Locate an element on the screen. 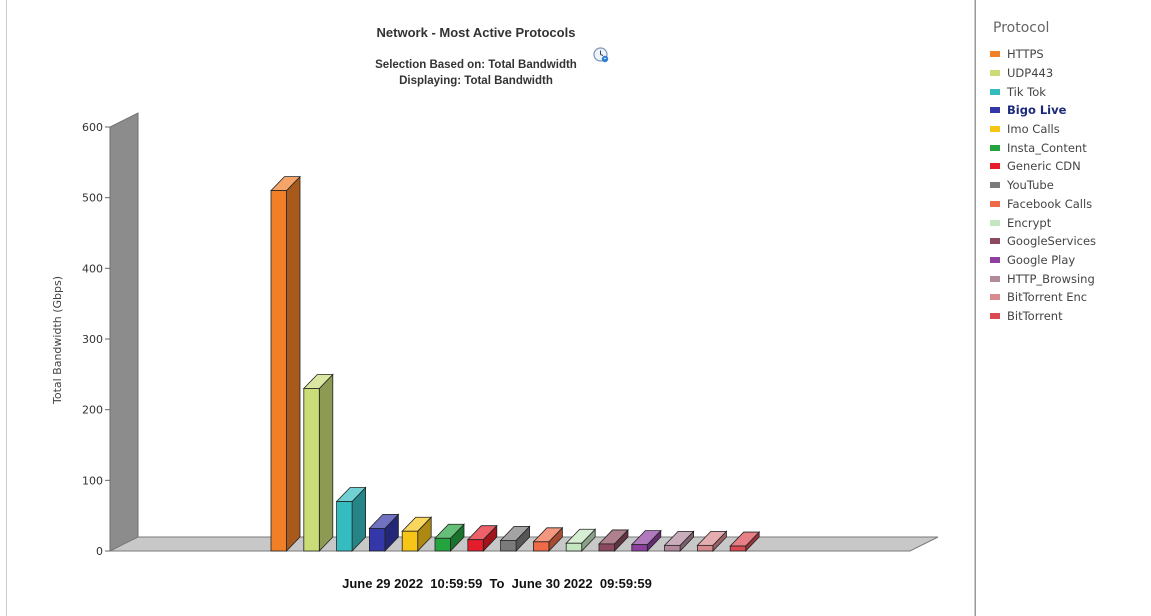 This screenshot has width=1151, height=616. legend-item: HTTPS is located at coordinates (1043, 54).